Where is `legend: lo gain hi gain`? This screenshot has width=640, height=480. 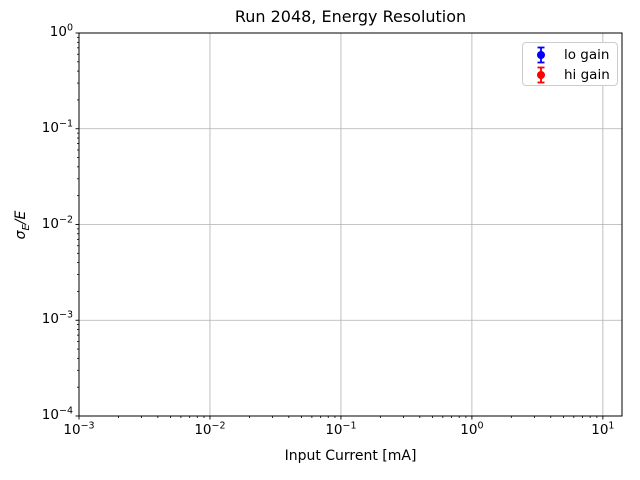
legend: lo gain hi gain is located at coordinates (570, 64).